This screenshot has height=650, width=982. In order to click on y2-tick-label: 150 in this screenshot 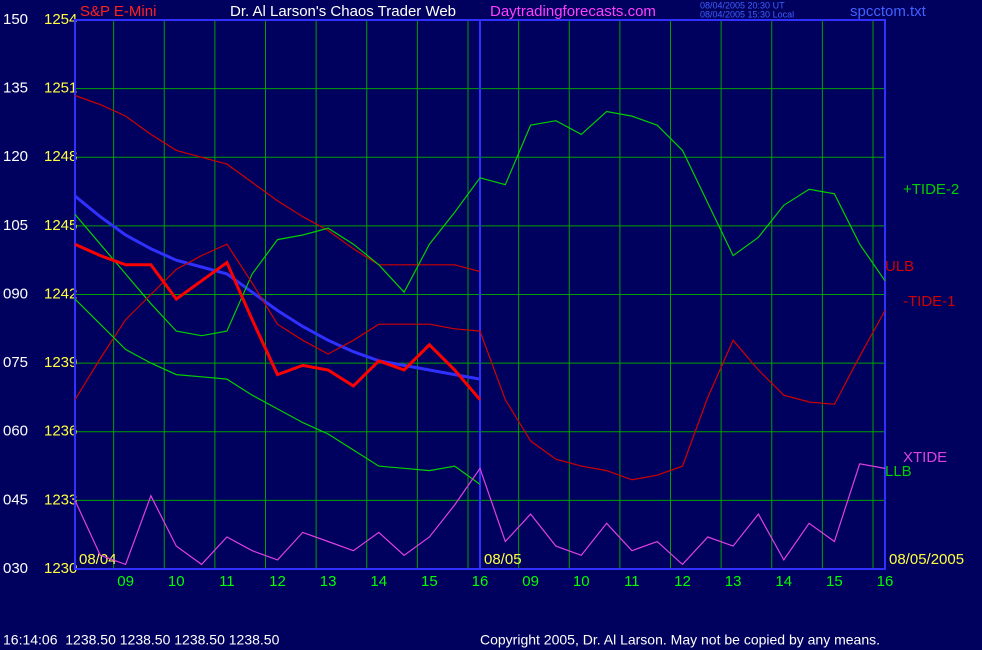, I will do `click(15, 19)`.